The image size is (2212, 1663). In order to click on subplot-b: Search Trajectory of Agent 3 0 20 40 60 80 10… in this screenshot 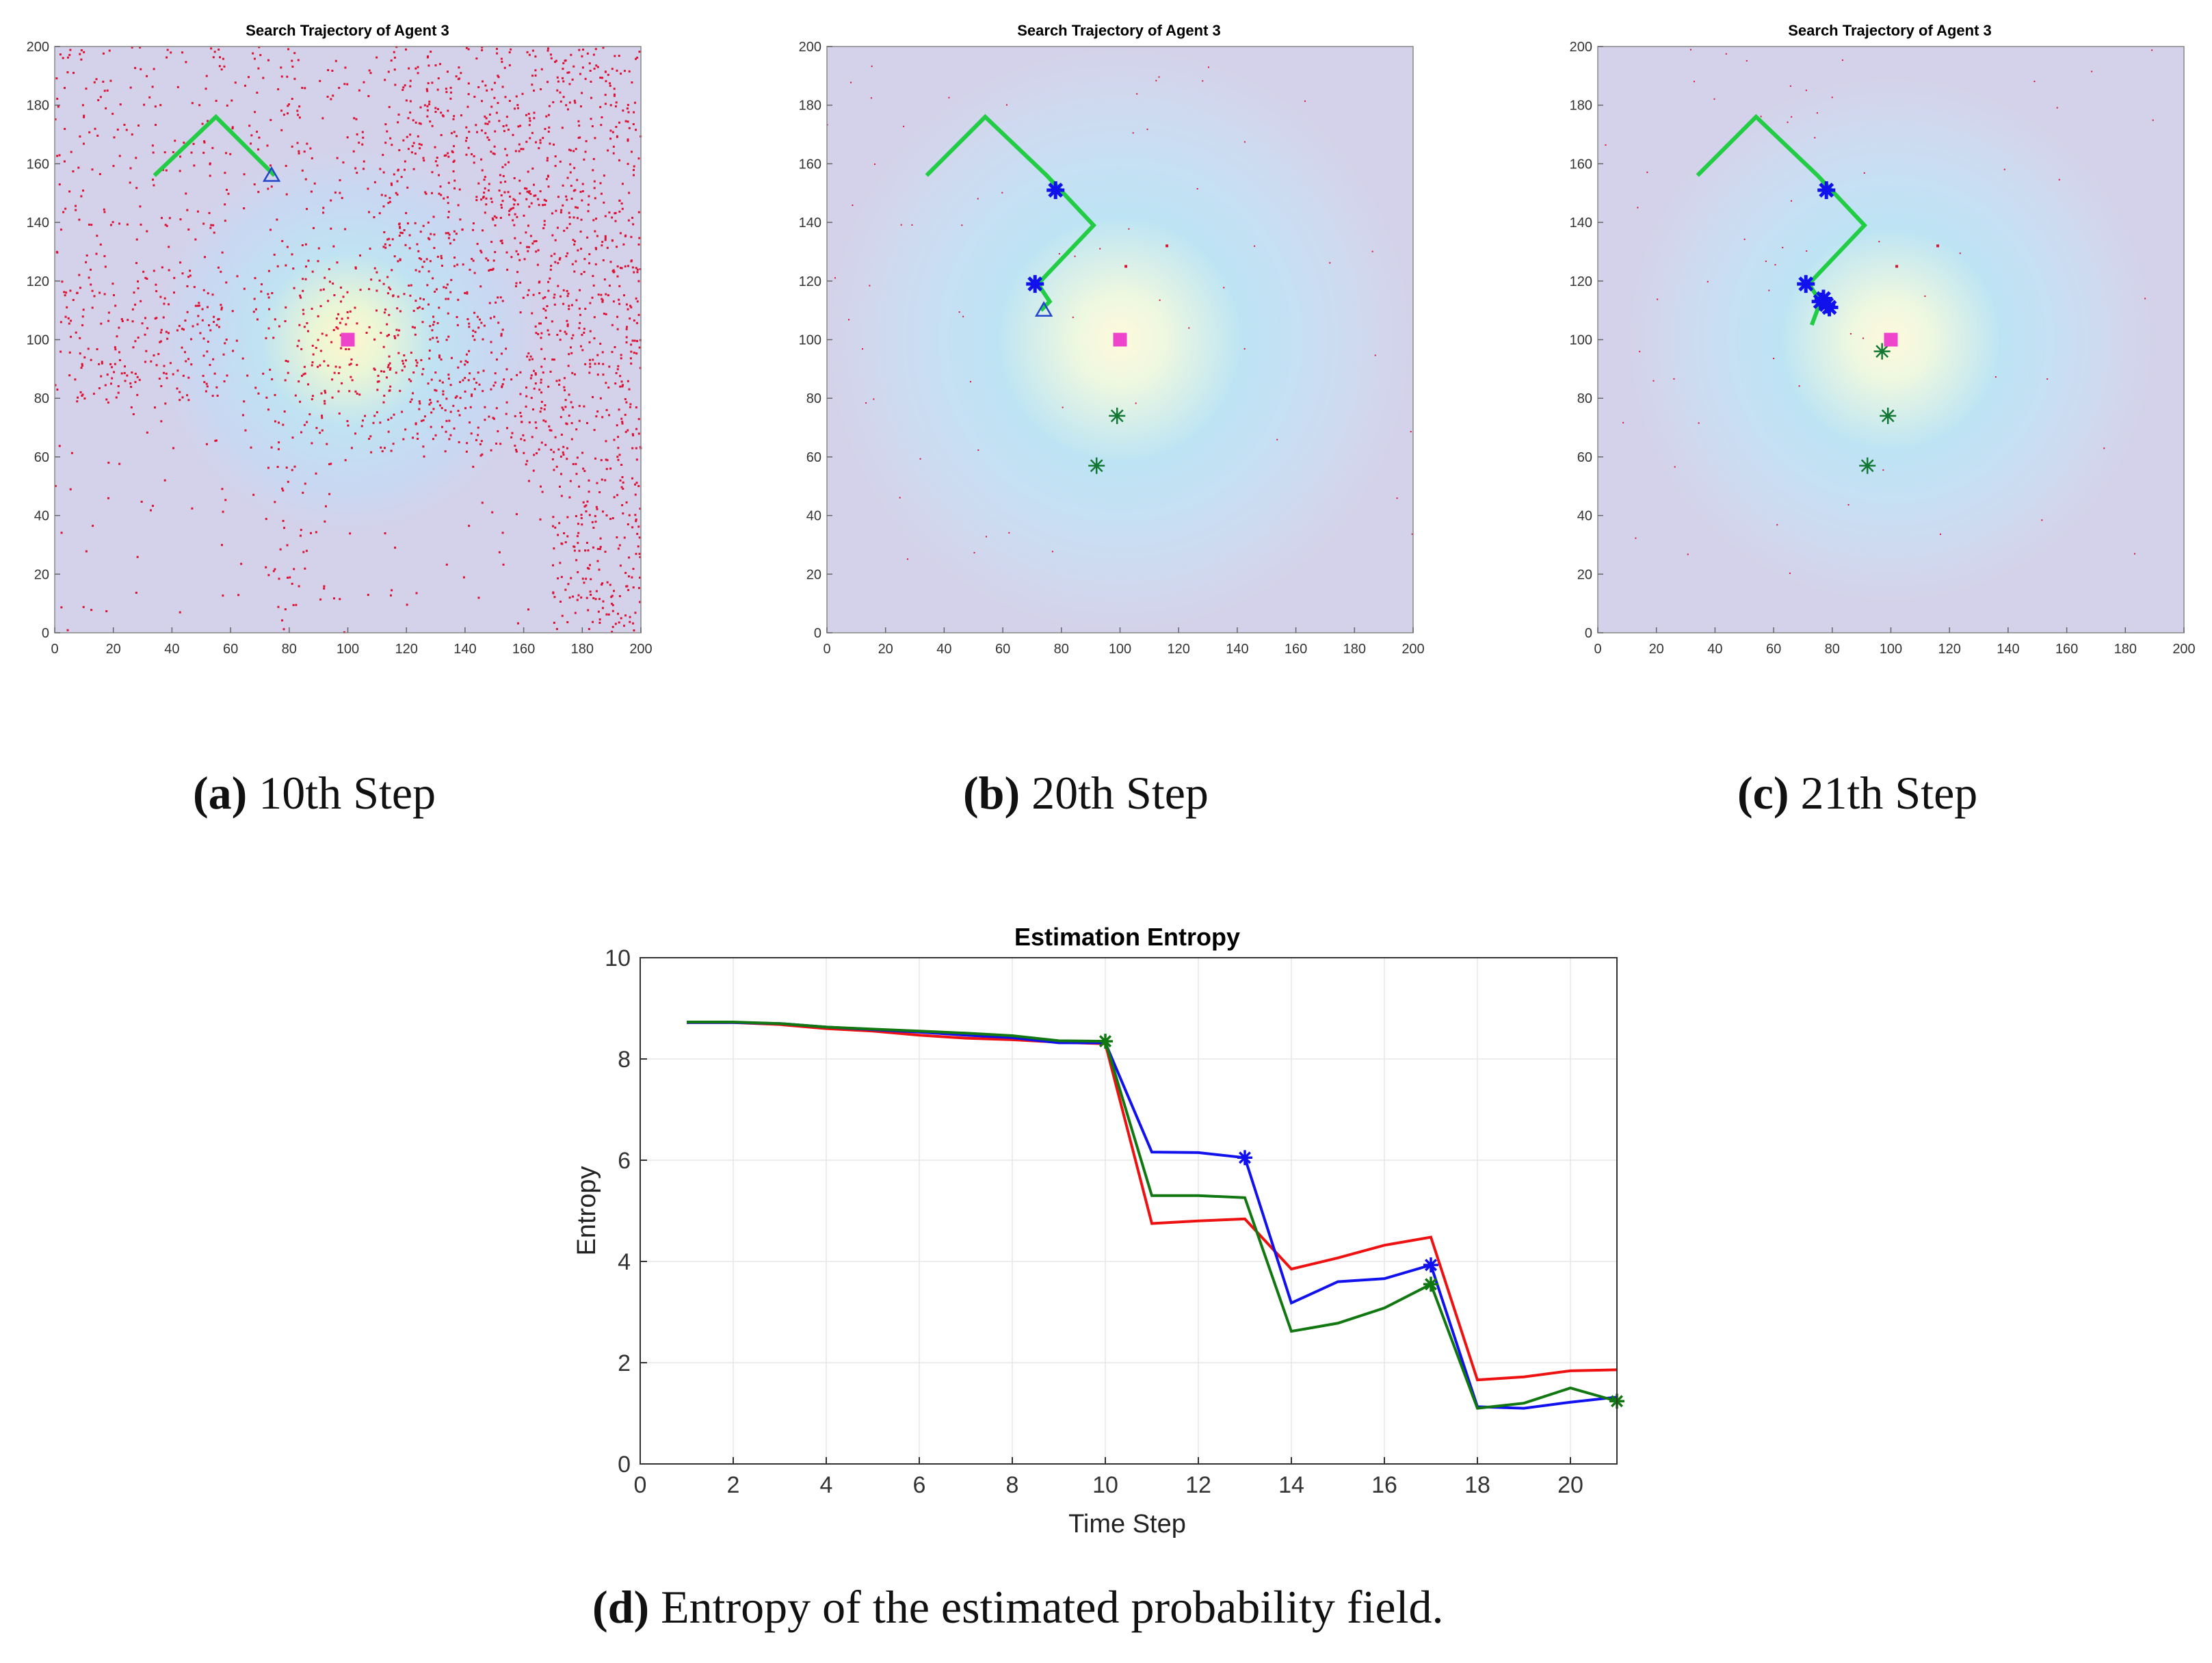, I will do `click(1112, 339)`.